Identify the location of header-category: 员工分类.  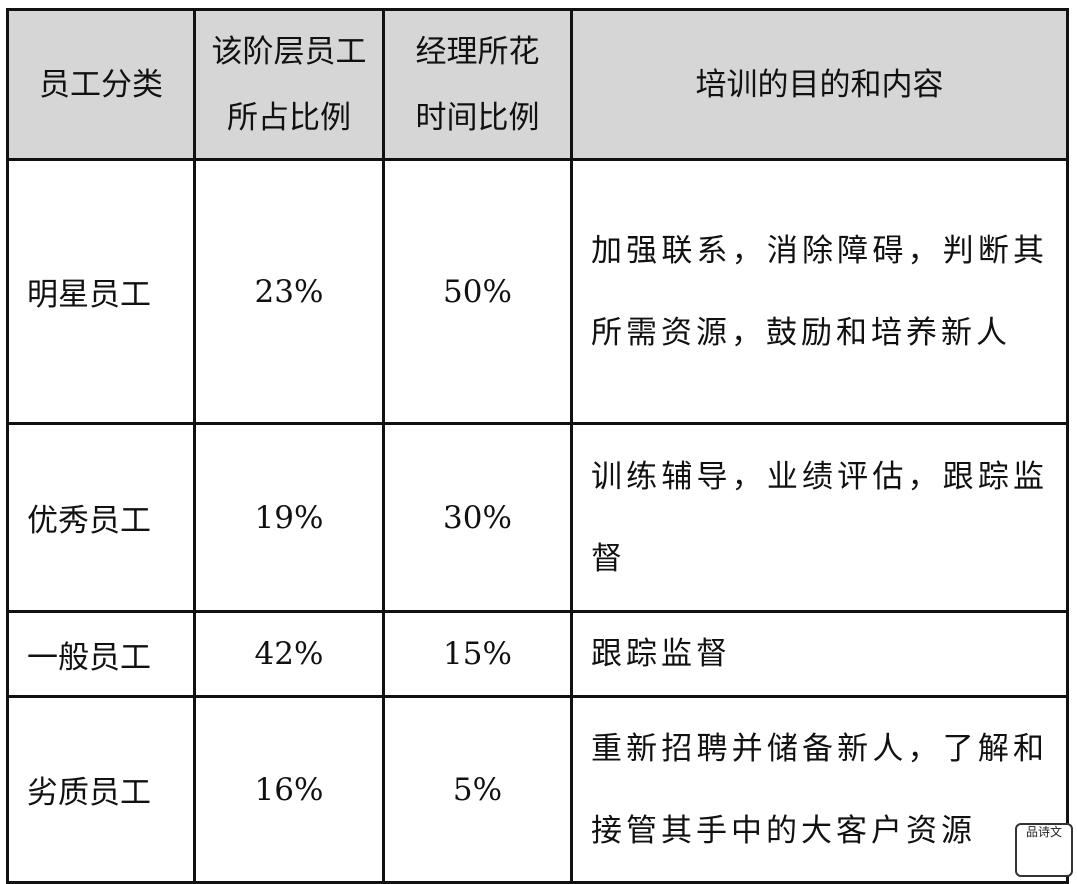
(101, 84).